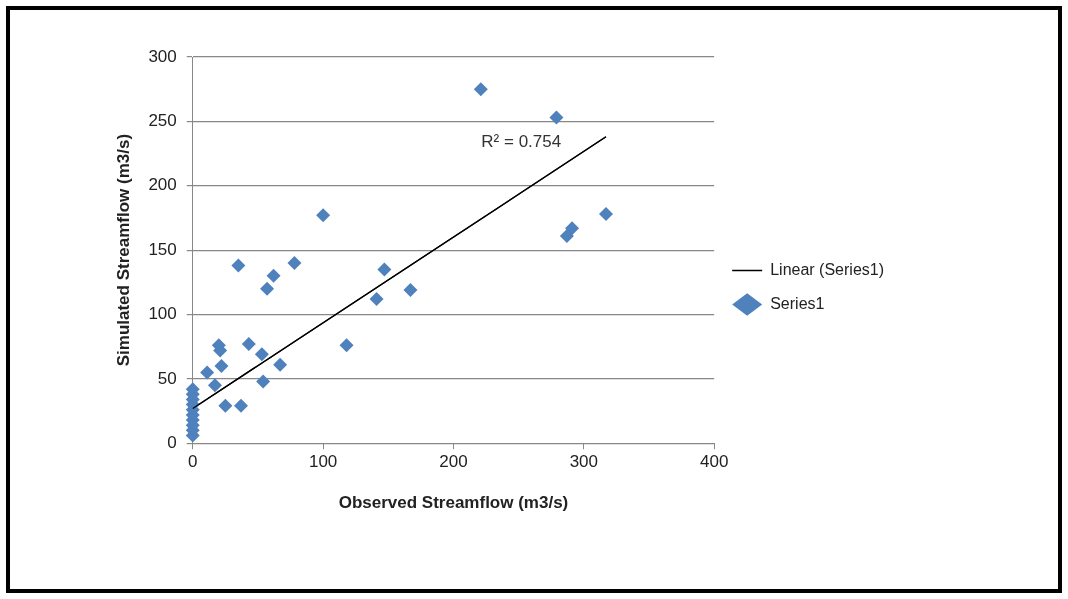 Image resolution: width=1068 pixels, height=599 pixels. Describe the element at coordinates (453, 503) in the screenshot. I see `x-axis-title: Observed Streamflow (m3/s)` at that location.